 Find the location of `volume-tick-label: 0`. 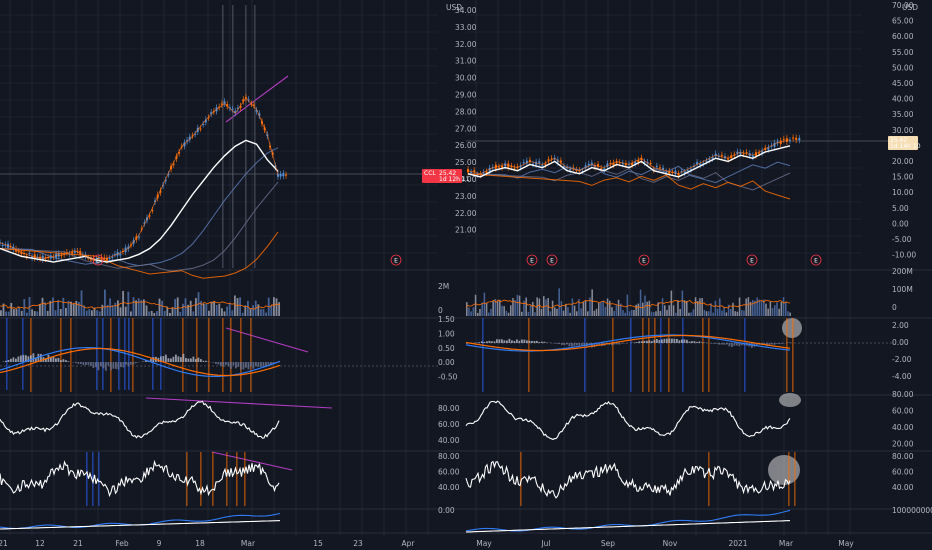

volume-tick-label: 0 is located at coordinates (894, 307).